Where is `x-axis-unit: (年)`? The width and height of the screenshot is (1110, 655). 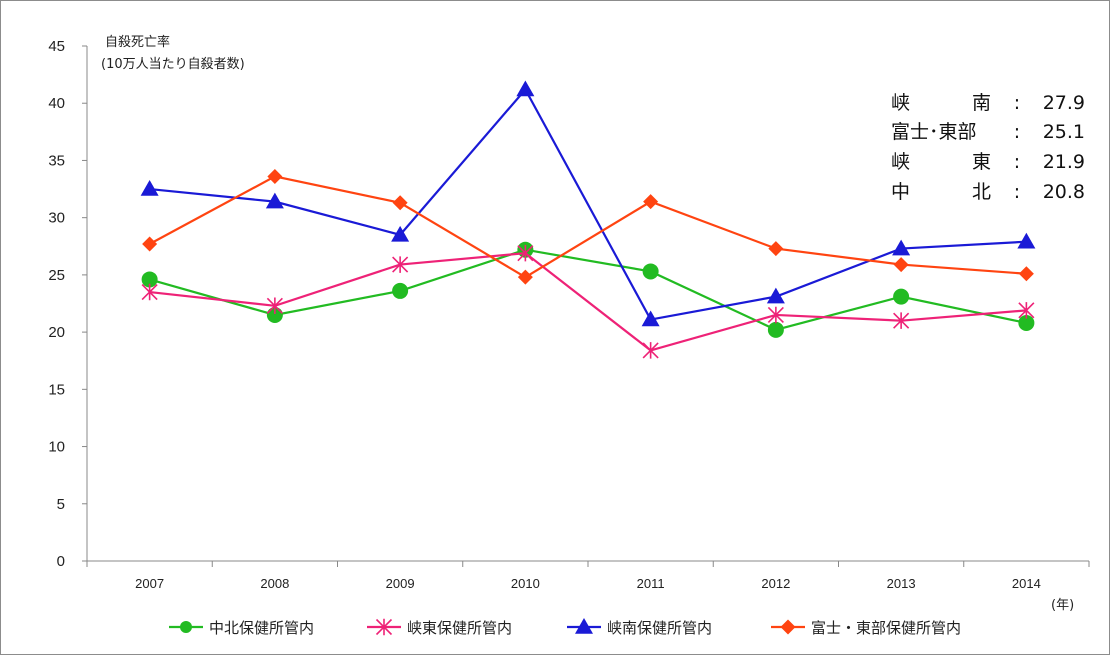
x-axis-unit: (年) is located at coordinates (1062, 605).